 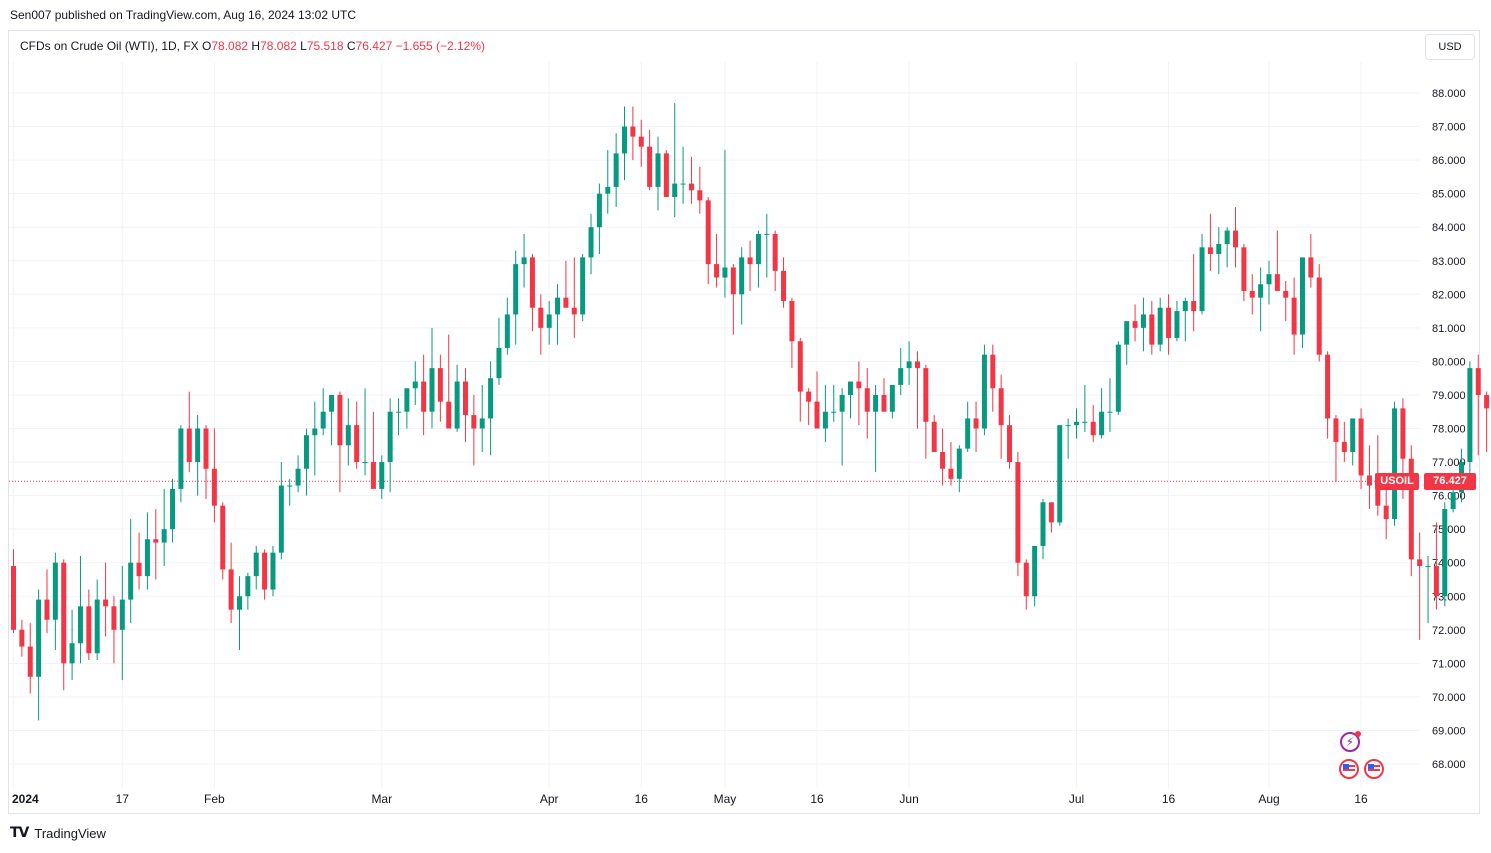 What do you see at coordinates (1358, 734) in the screenshot?
I see `notification-dot` at bounding box center [1358, 734].